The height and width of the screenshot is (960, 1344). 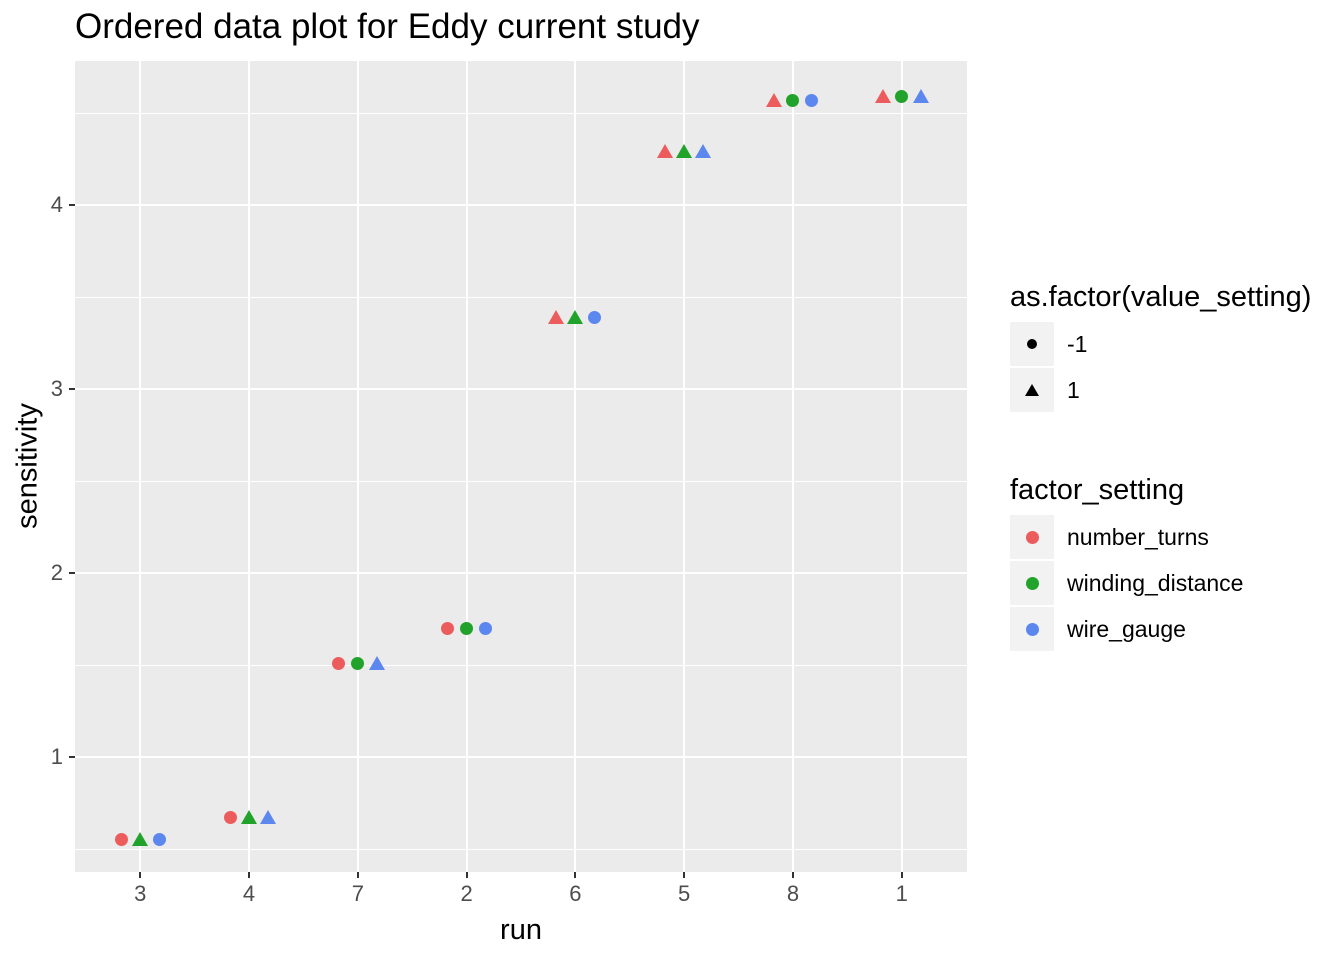 I want to click on legend-entry: winding_distance, so click(x=1126, y=583).